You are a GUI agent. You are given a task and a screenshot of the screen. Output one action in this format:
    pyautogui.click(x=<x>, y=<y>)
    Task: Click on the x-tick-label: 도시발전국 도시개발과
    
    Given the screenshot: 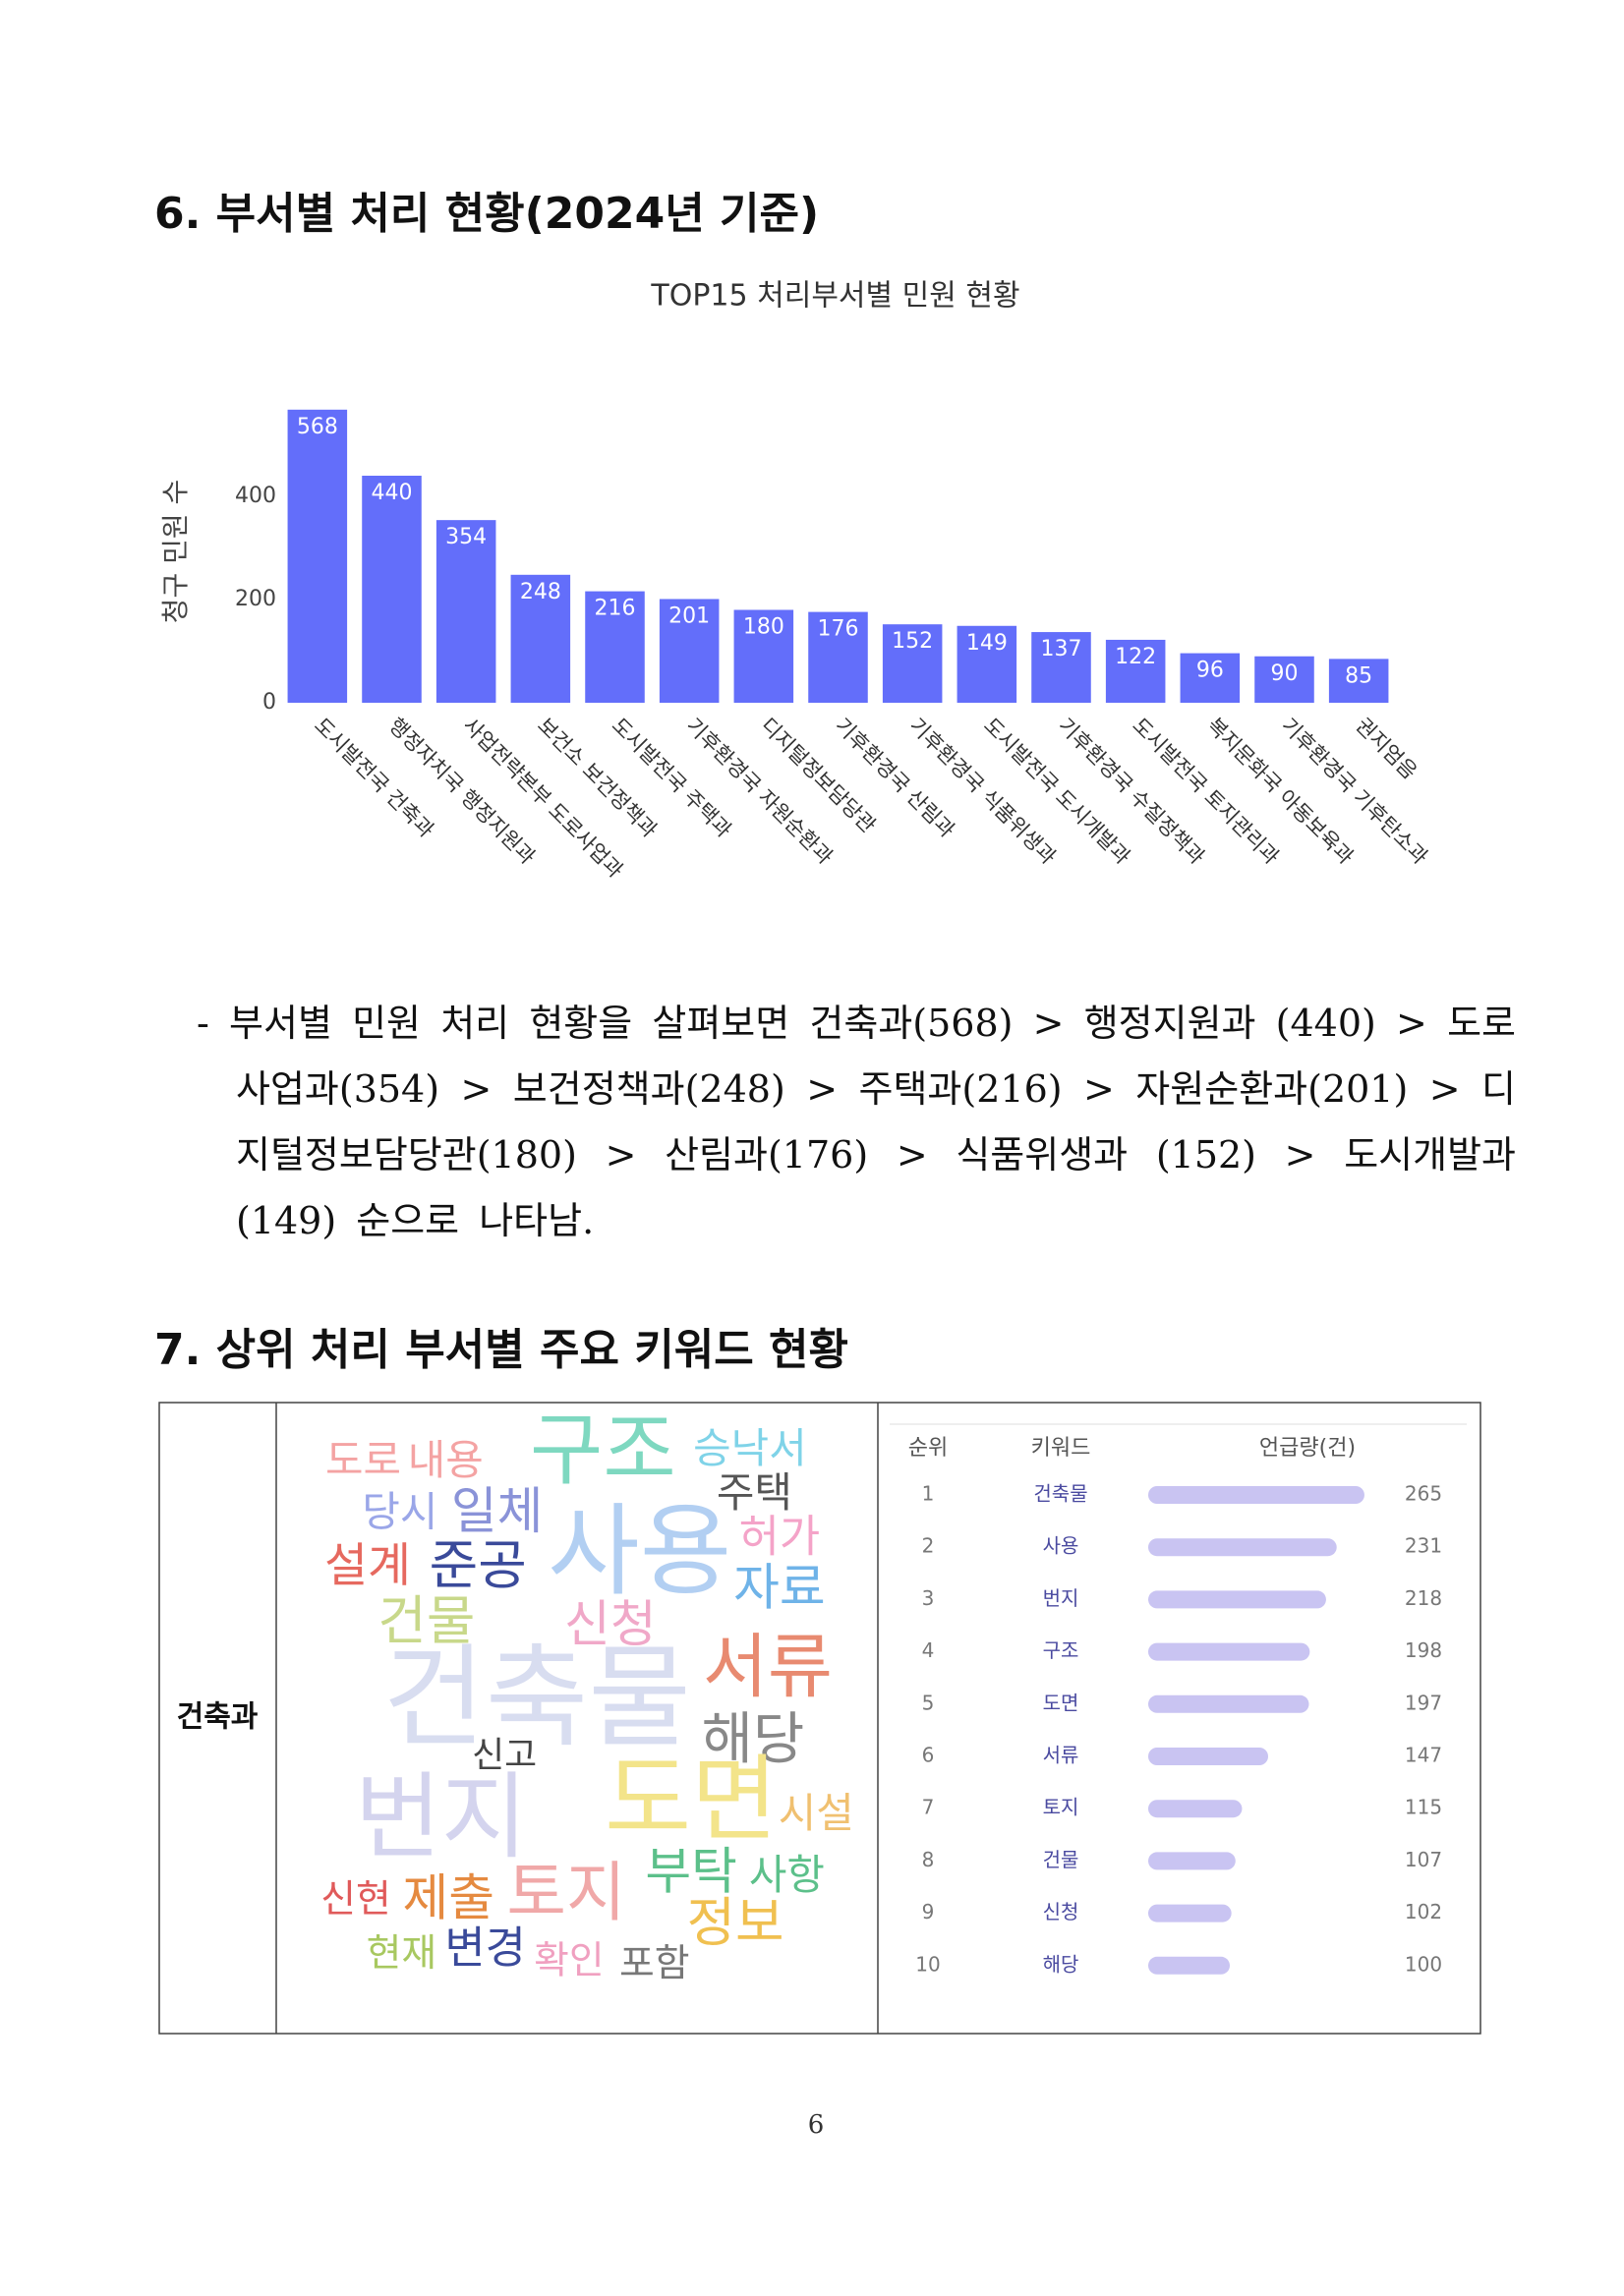 What is the action you would take?
    pyautogui.click(x=1056, y=792)
    